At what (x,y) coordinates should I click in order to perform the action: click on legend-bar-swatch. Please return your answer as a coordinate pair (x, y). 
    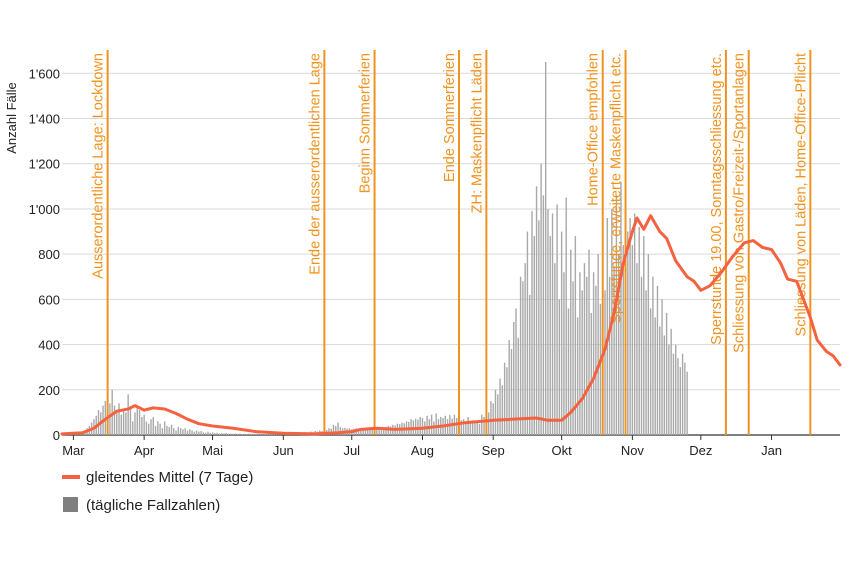
    Looking at the image, I should click on (70, 504).